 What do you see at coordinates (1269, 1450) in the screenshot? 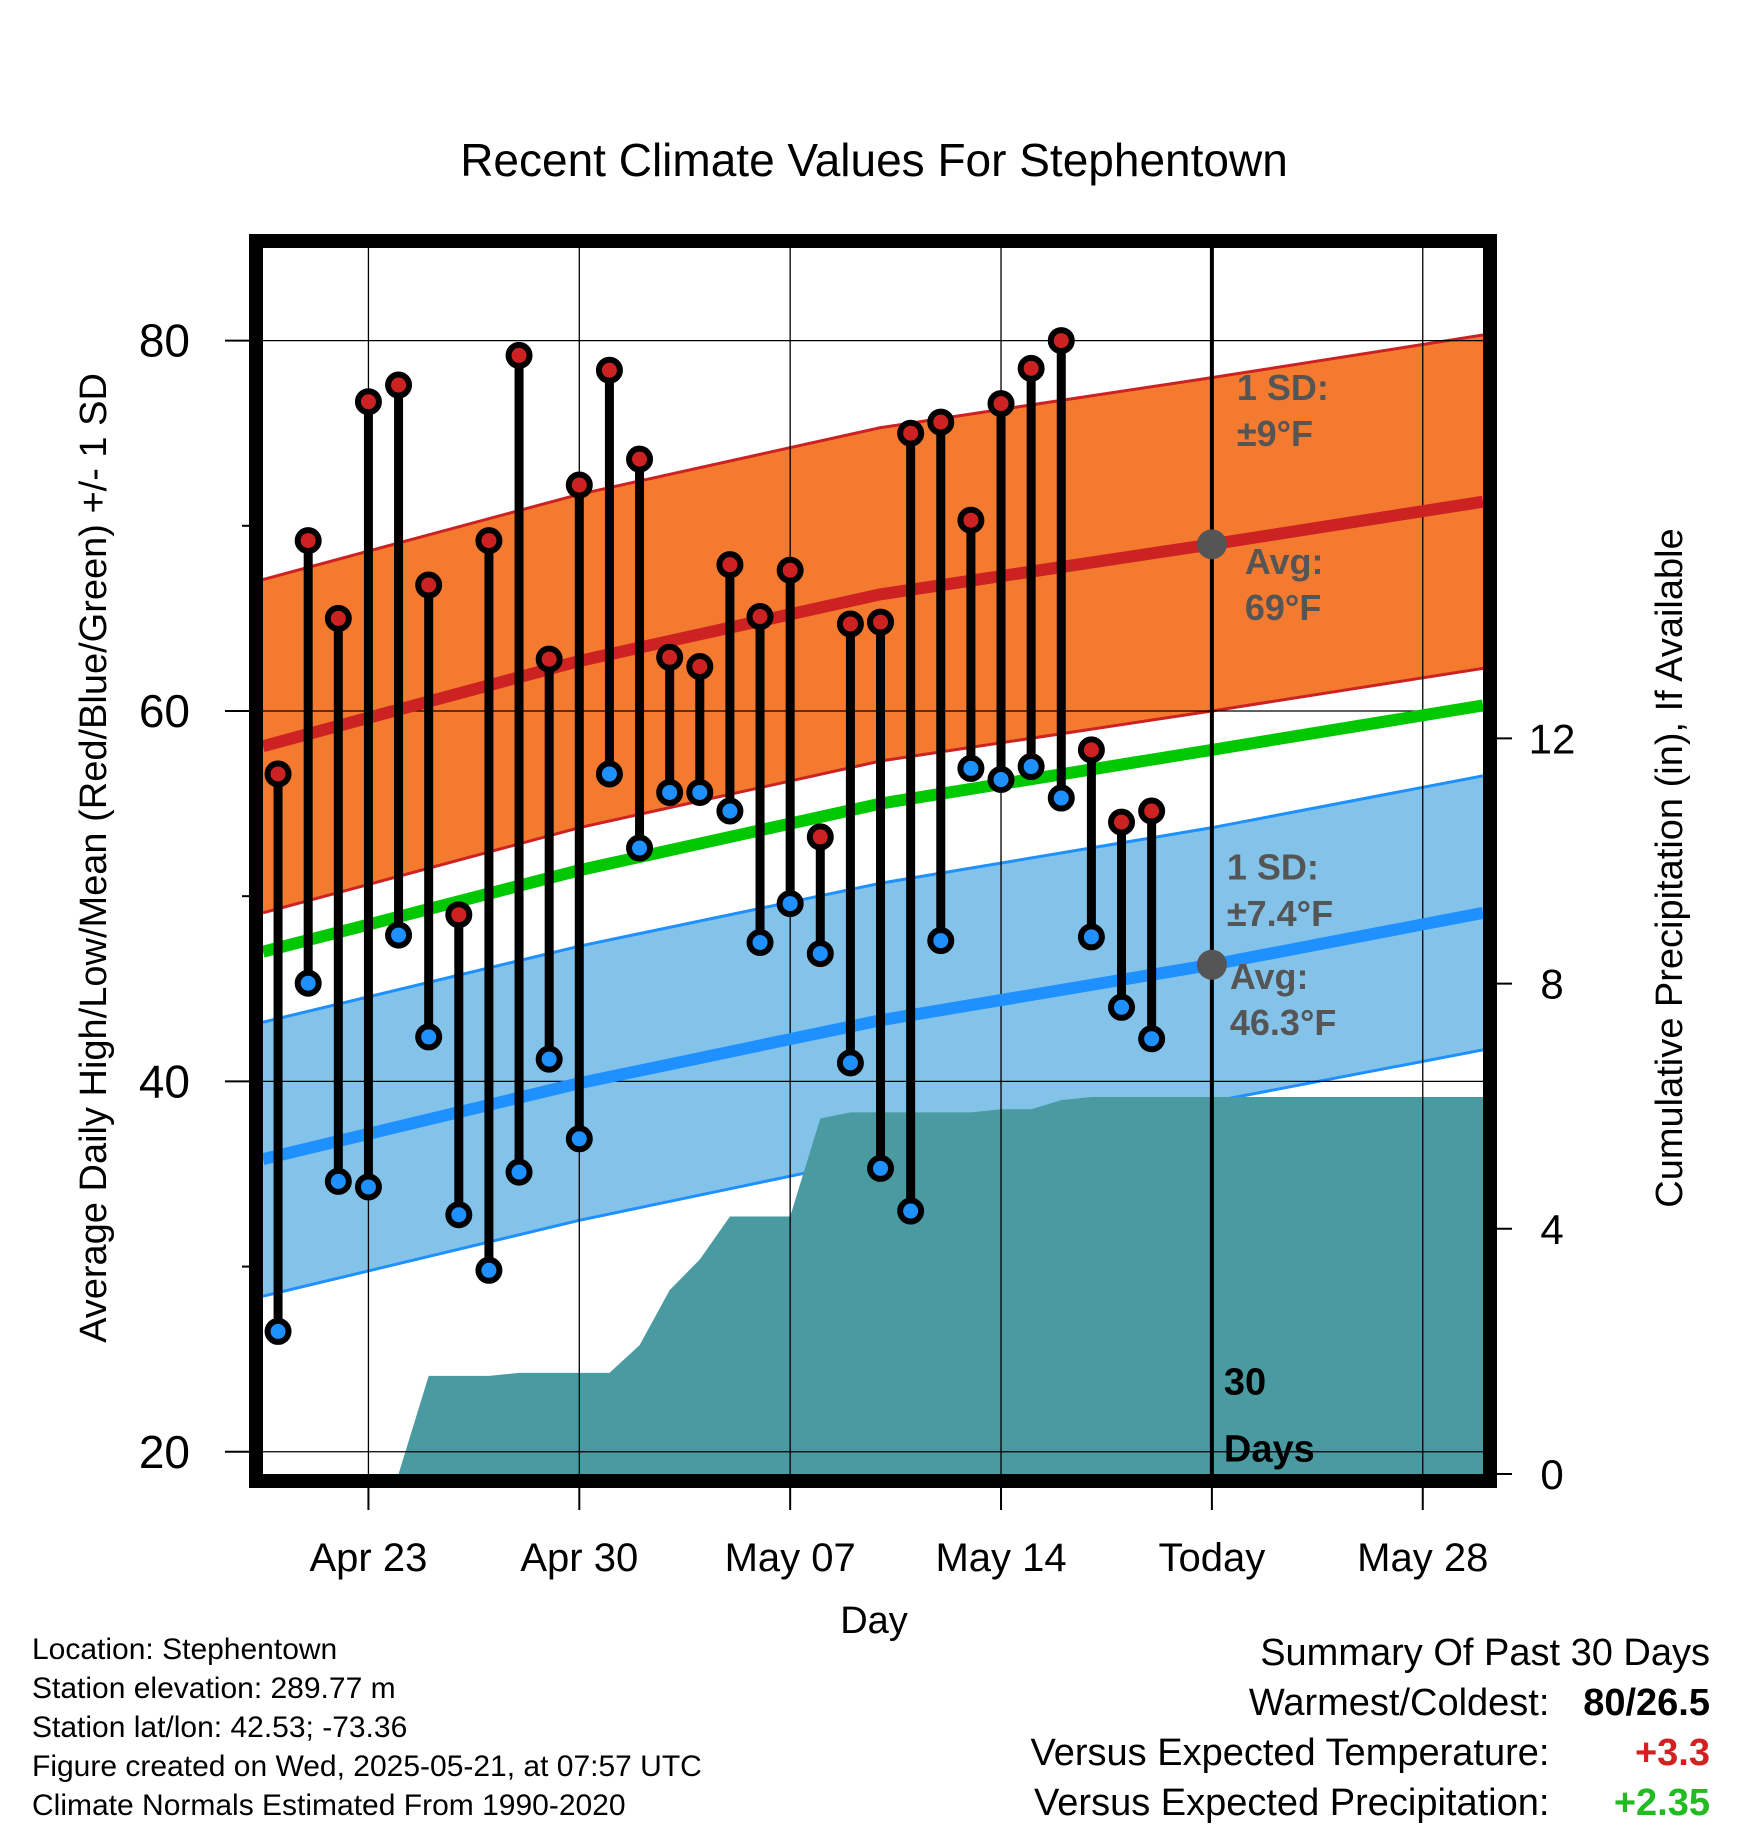
I see `today-days-word: Days` at bounding box center [1269, 1450].